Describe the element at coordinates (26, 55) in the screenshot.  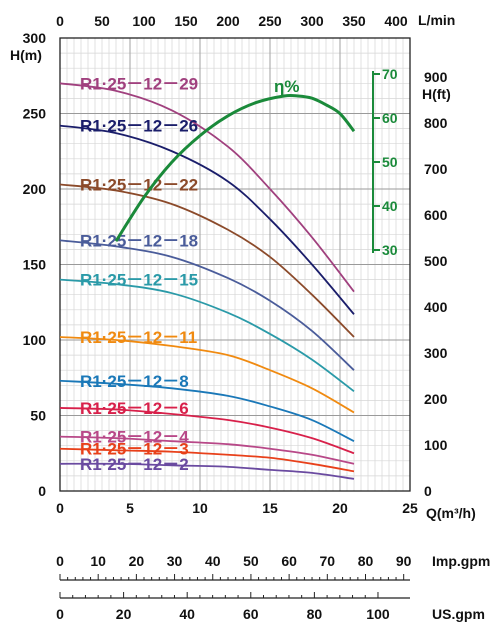
I see `y-left-axis-label: H(m)` at that location.